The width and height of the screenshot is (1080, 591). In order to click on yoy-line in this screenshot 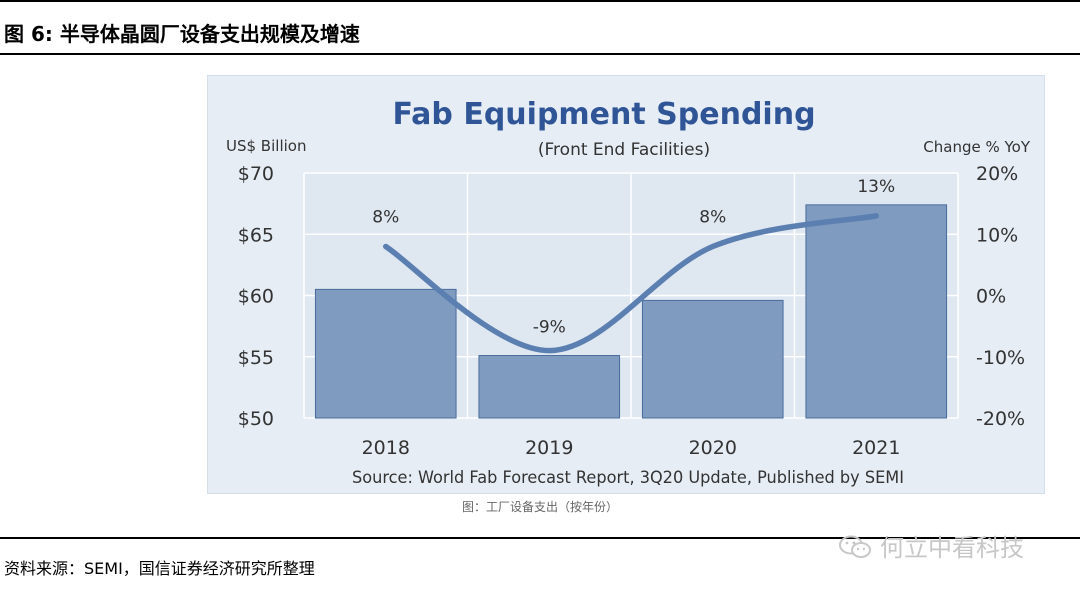, I will do `click(631, 283)`.